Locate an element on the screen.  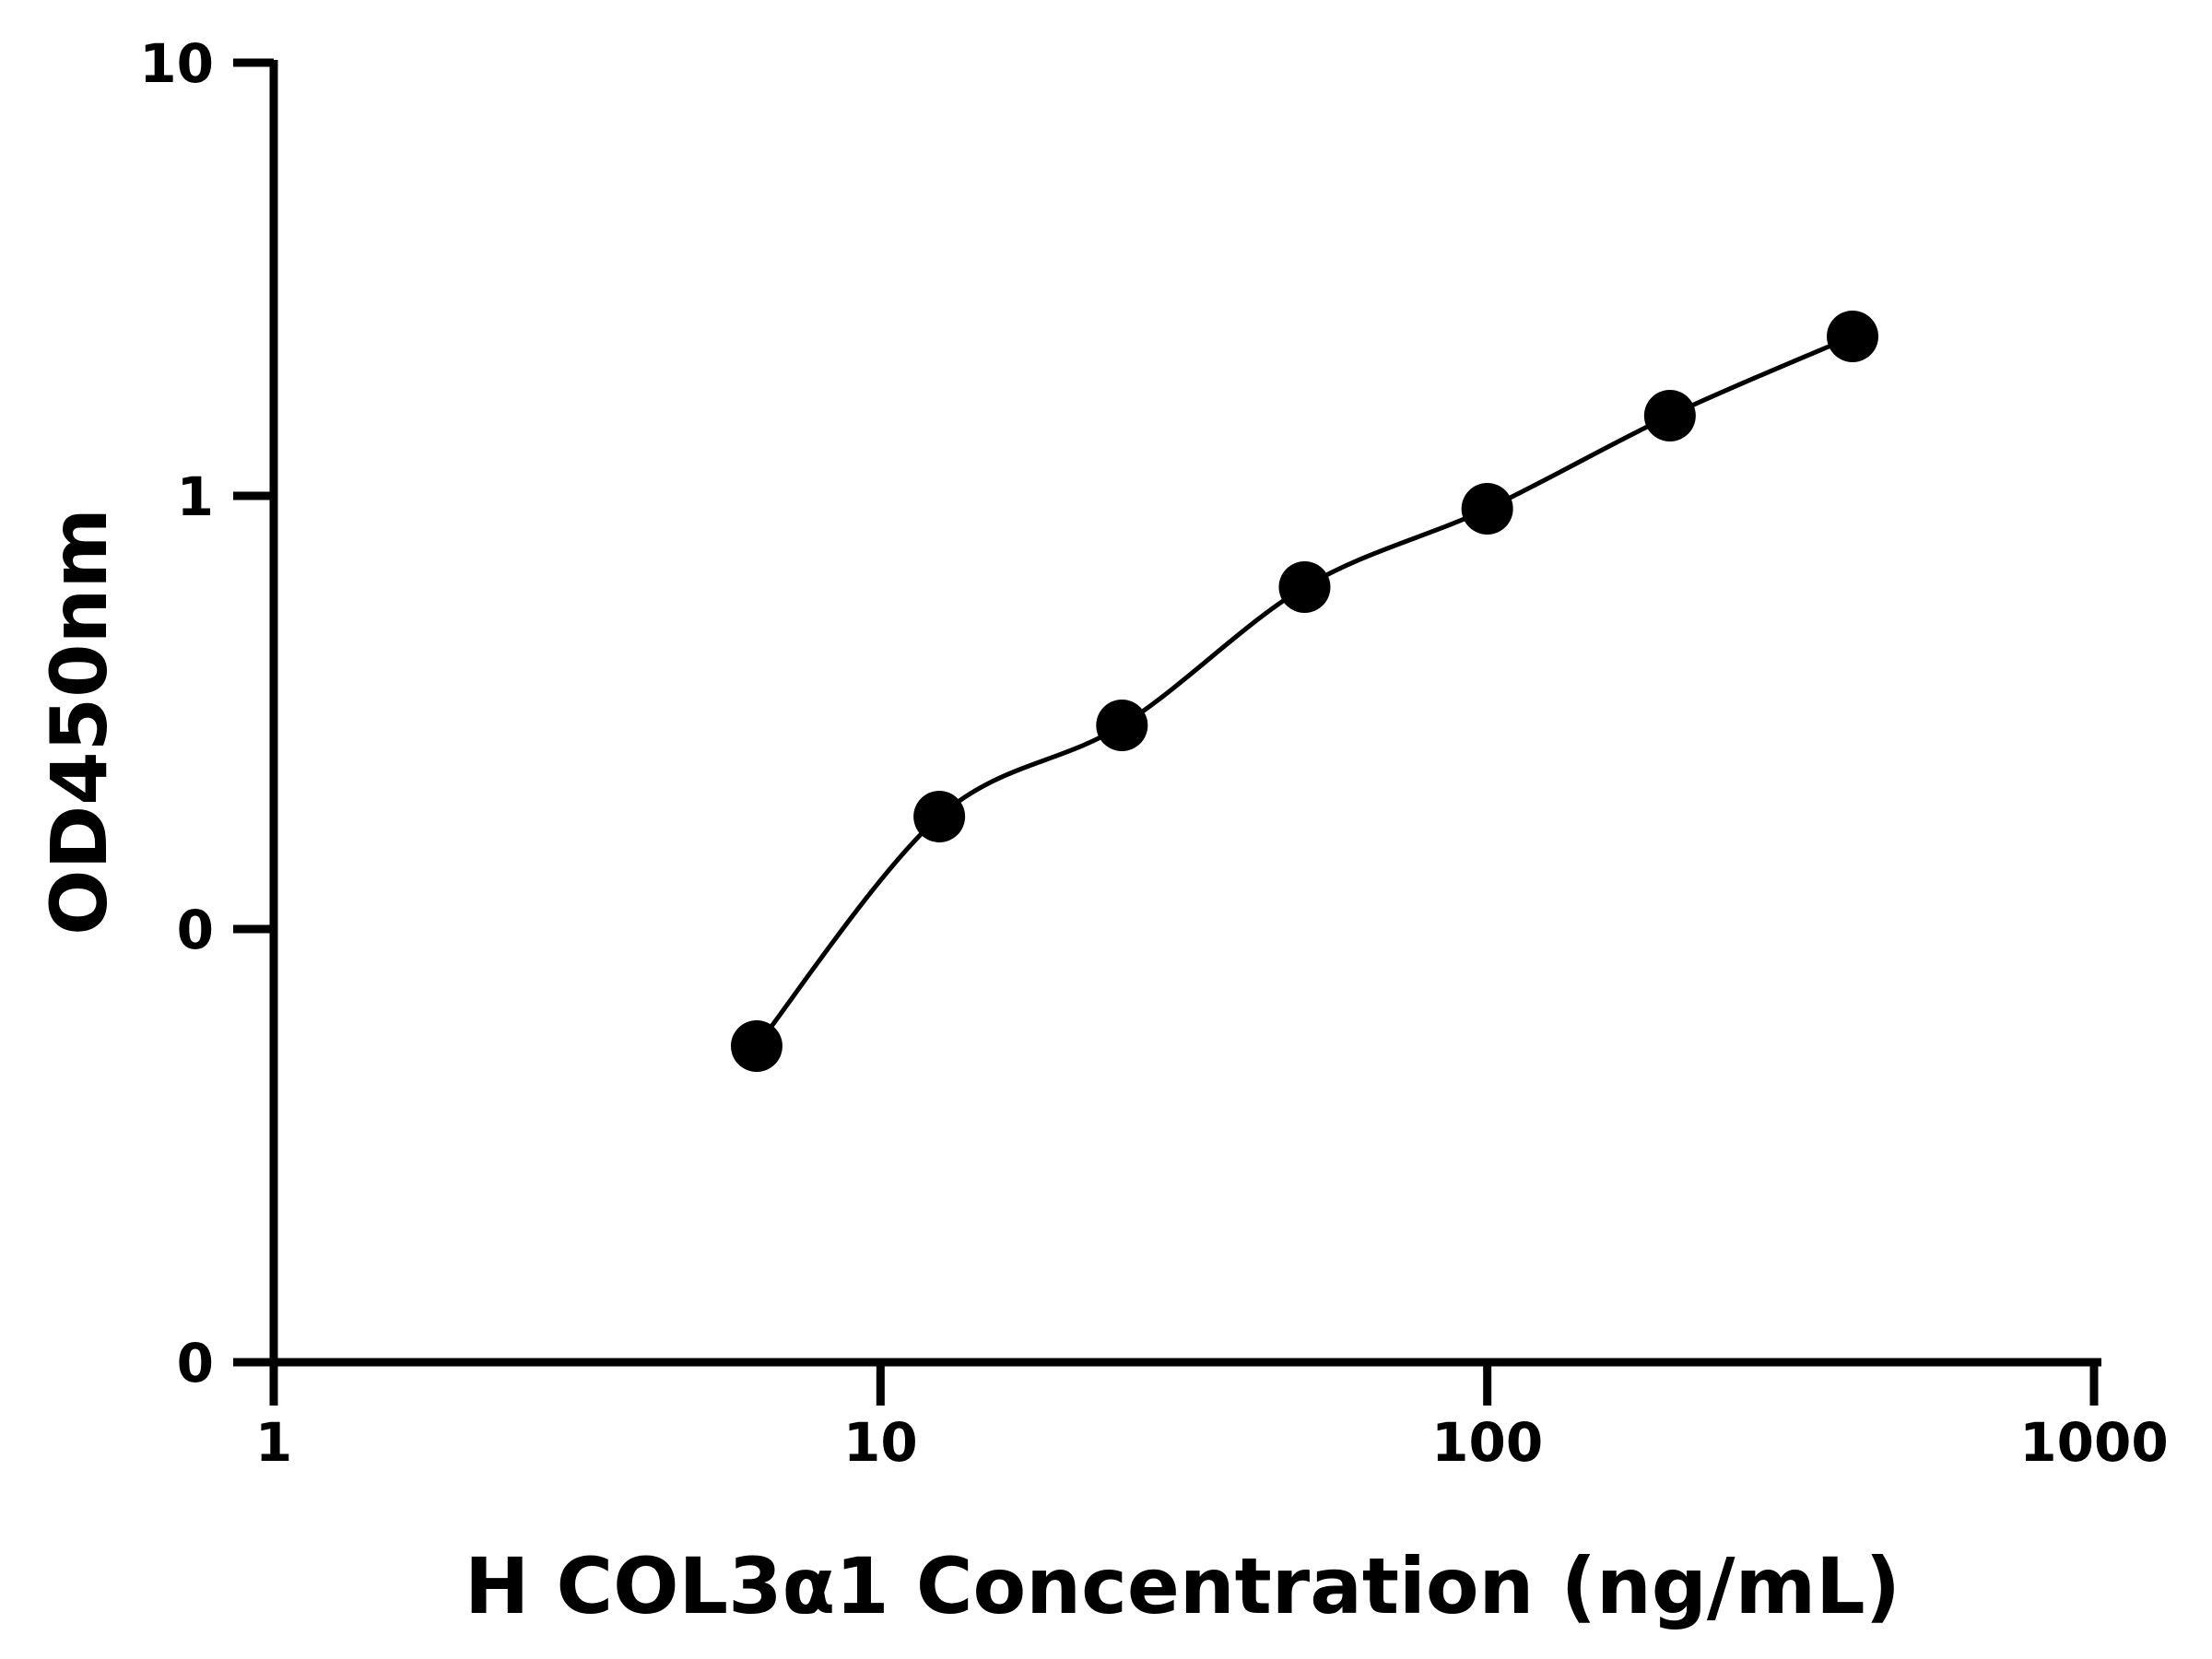
x-tick-label: 1 is located at coordinates (273, 1442).